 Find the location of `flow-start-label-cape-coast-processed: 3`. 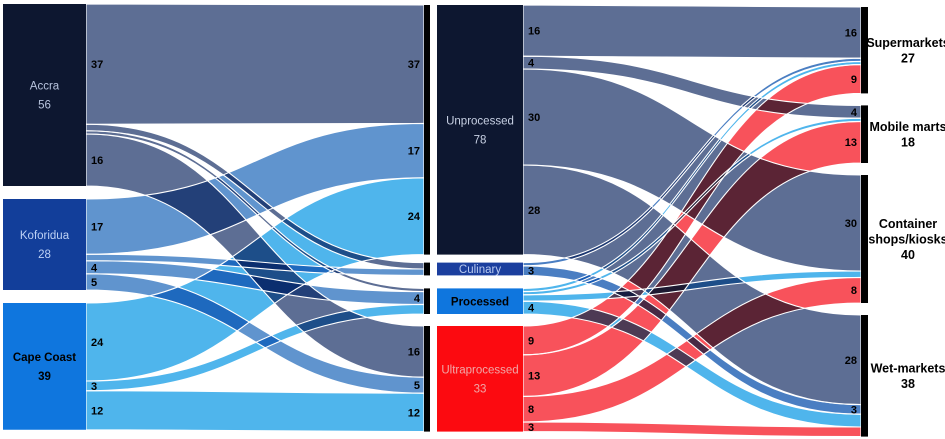

flow-start-label-cape-coast-processed: 3 is located at coordinates (94, 387).